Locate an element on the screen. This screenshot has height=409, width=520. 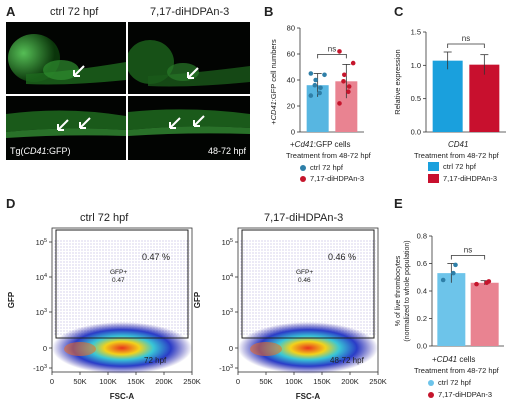
panel-label-a: A is located at coordinates (11, 11).